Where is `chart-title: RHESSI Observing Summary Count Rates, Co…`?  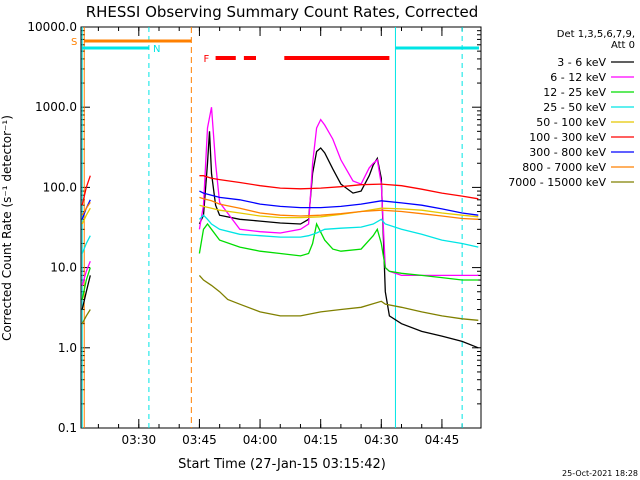 chart-title: RHESSI Observing Summary Count Rates, Co… is located at coordinates (282, 12).